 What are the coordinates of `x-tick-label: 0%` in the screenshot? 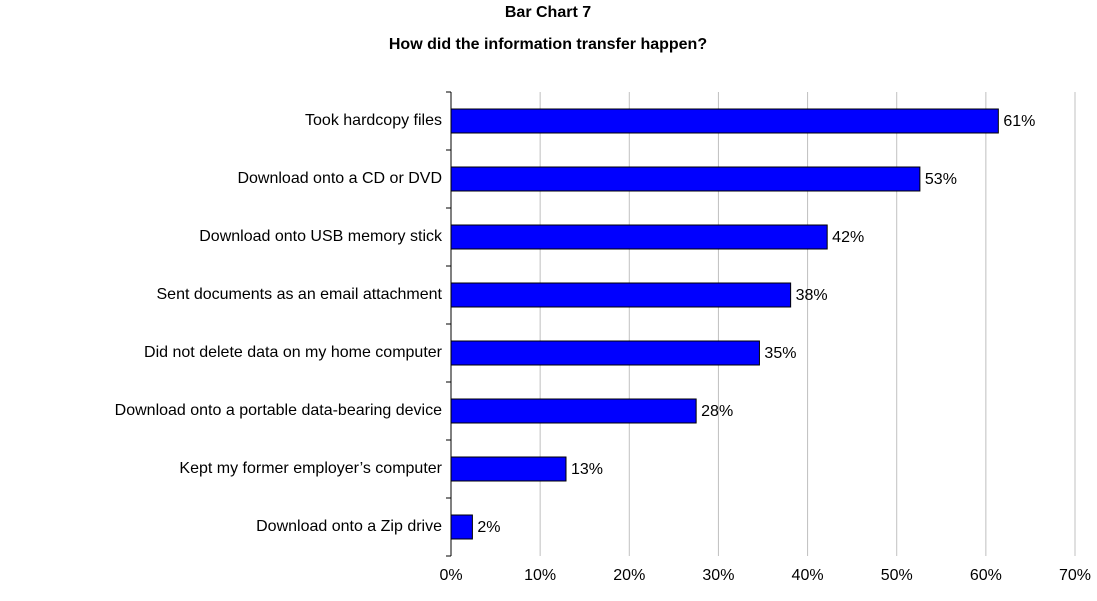 It's located at (450, 575).